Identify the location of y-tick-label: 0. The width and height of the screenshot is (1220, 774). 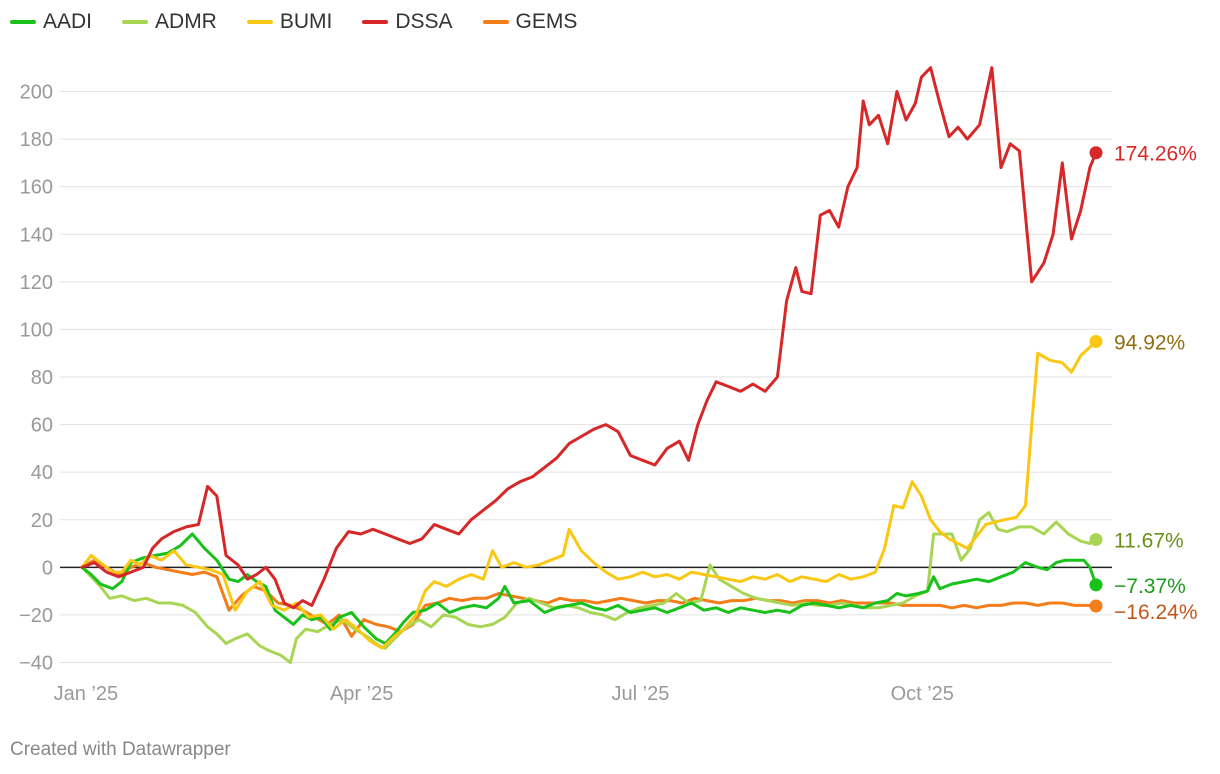
(47, 568).